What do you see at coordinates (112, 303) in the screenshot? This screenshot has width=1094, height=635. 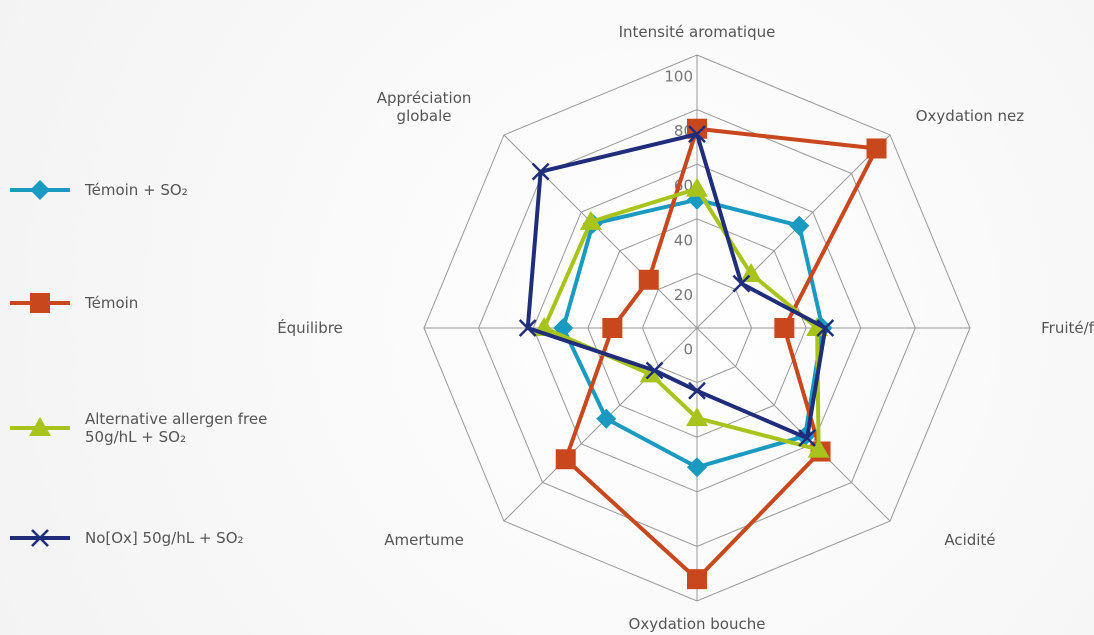 I see `legend-label: Témoin` at bounding box center [112, 303].